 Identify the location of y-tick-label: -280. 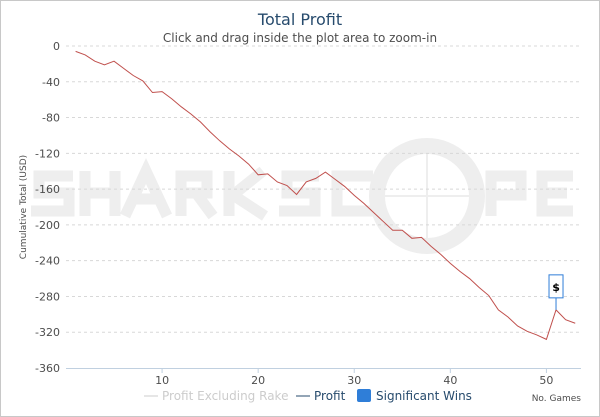
(47, 296).